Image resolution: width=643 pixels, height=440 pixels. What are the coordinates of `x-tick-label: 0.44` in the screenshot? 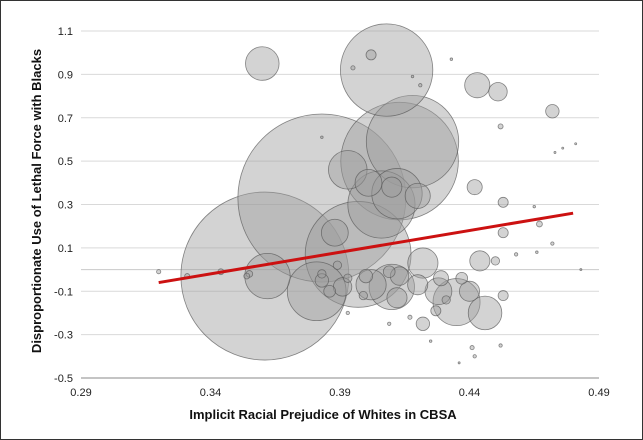 It's located at (469, 393).